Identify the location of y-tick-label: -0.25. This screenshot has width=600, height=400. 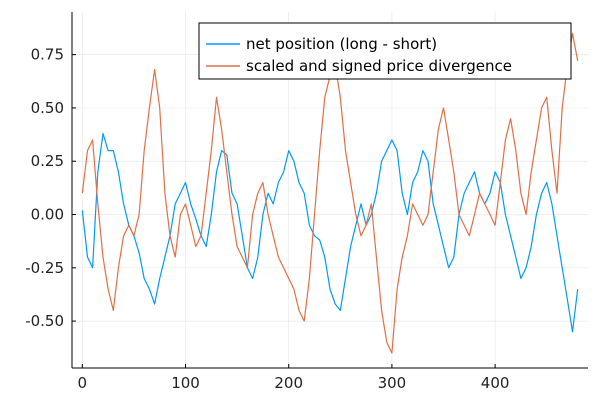
(44, 268).